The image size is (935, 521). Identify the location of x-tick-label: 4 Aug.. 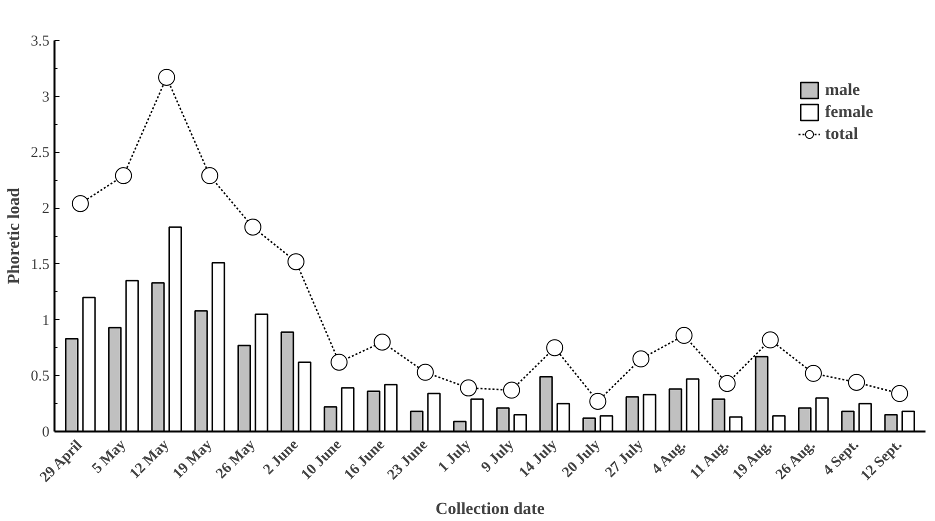
(669, 457).